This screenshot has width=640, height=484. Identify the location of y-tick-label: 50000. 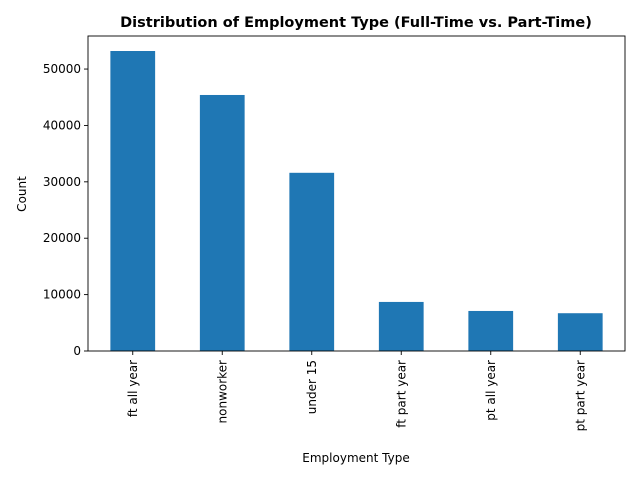
(62, 69).